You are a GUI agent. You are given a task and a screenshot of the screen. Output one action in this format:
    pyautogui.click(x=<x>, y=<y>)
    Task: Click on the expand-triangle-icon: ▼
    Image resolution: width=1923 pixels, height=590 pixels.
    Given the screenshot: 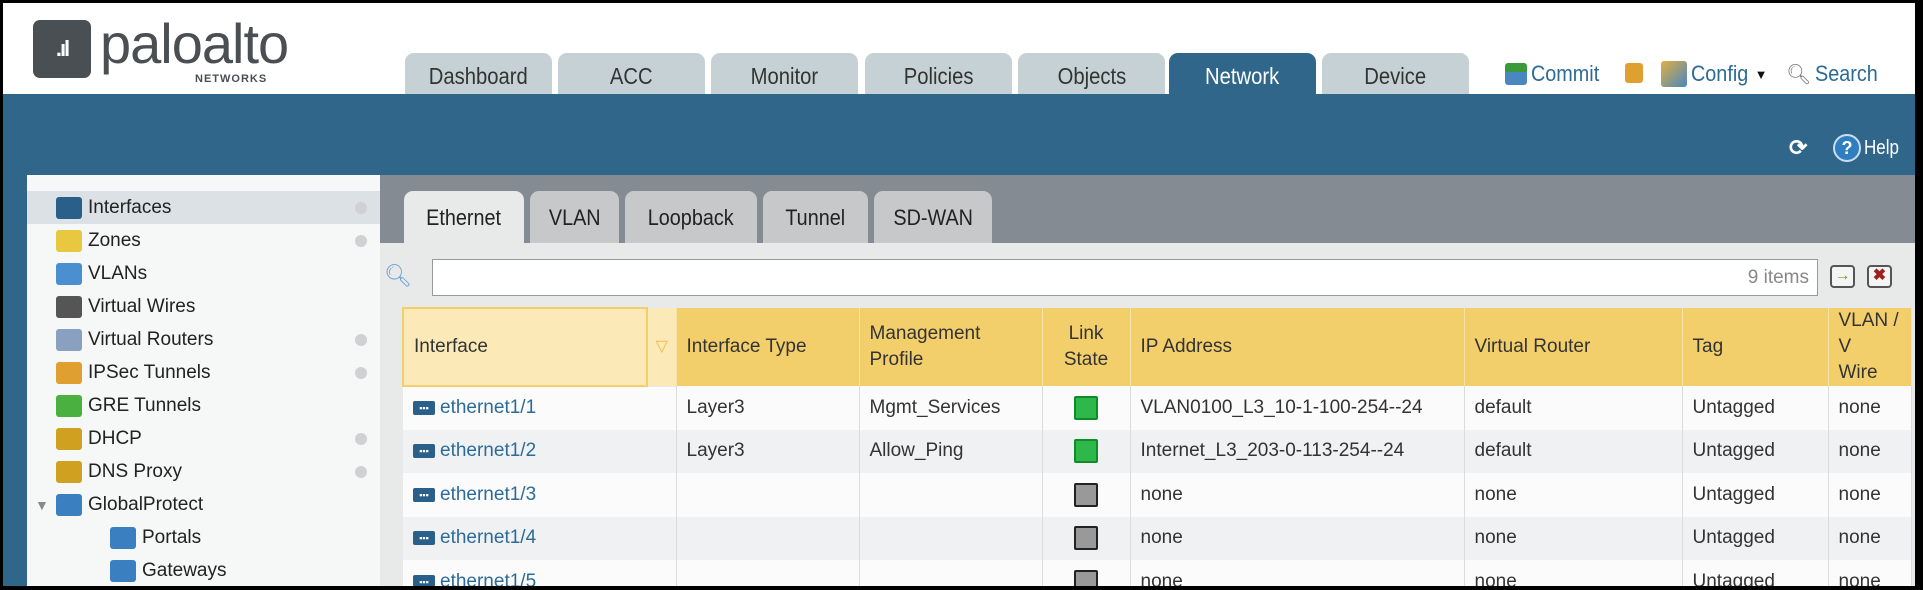 What is the action you would take?
    pyautogui.click(x=42, y=504)
    